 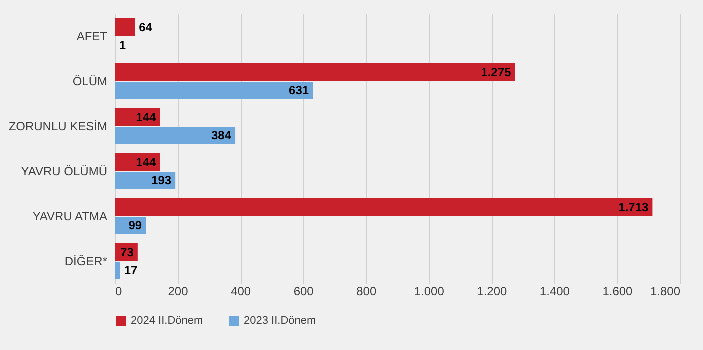 I want to click on data-label: 1.713, so click(x=634, y=207).